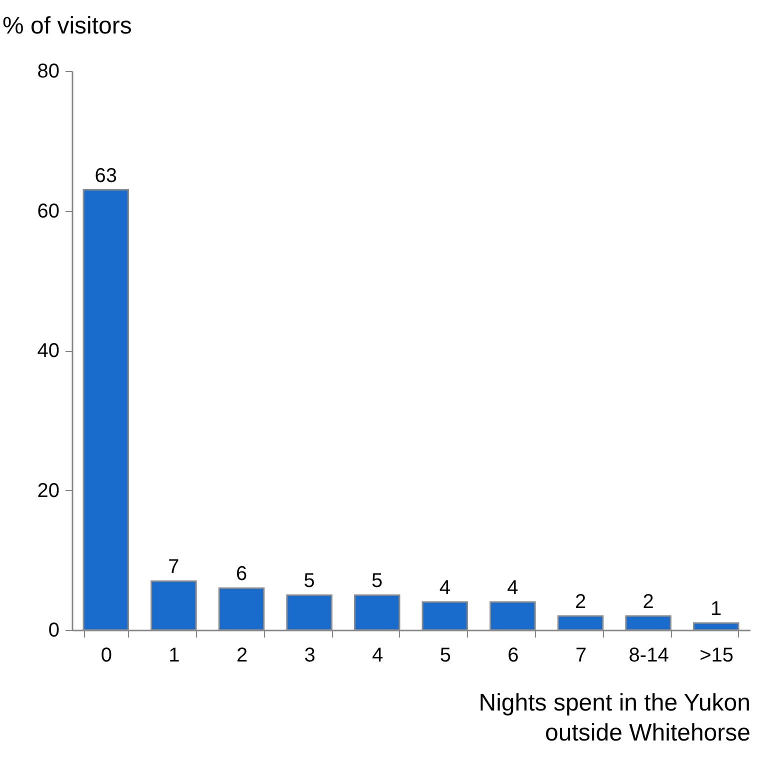 The width and height of the screenshot is (768, 768). Describe the element at coordinates (614, 718) in the screenshot. I see `x-axis-title: Nights spent in the Yukon outside Whitehorse` at that location.